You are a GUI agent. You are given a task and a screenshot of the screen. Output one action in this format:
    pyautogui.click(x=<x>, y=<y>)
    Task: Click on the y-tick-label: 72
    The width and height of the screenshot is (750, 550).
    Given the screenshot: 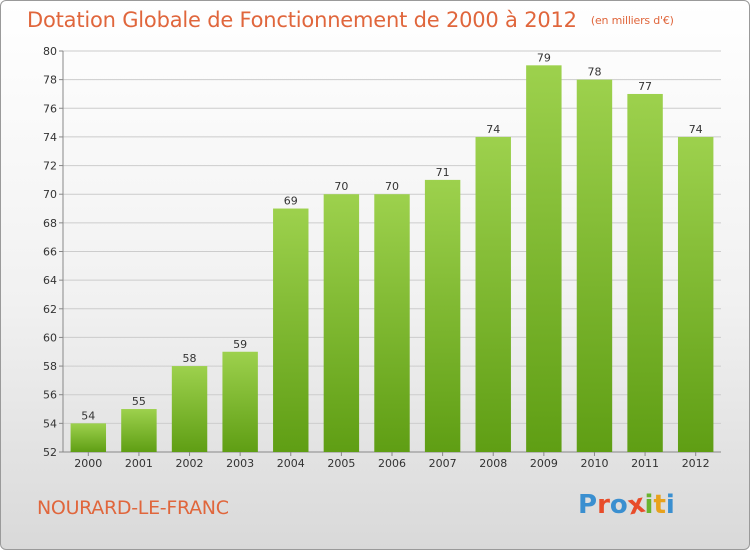 What is the action you would take?
    pyautogui.click(x=50, y=166)
    